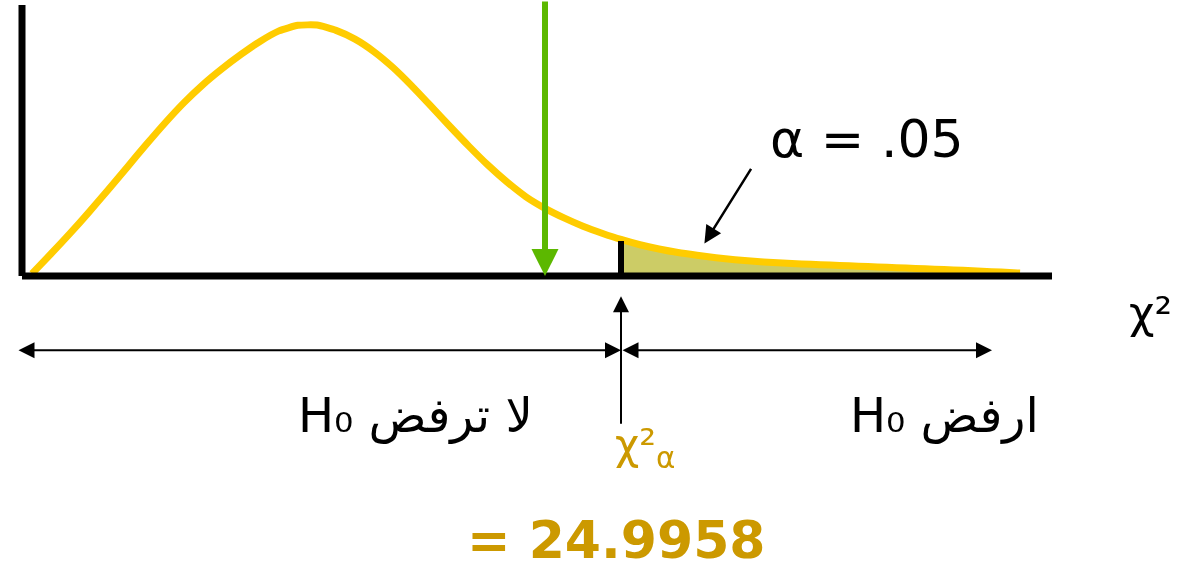 This screenshot has height=574, width=1179. Describe the element at coordinates (867, 139) in the screenshot. I see `annotation: α = .05` at that location.